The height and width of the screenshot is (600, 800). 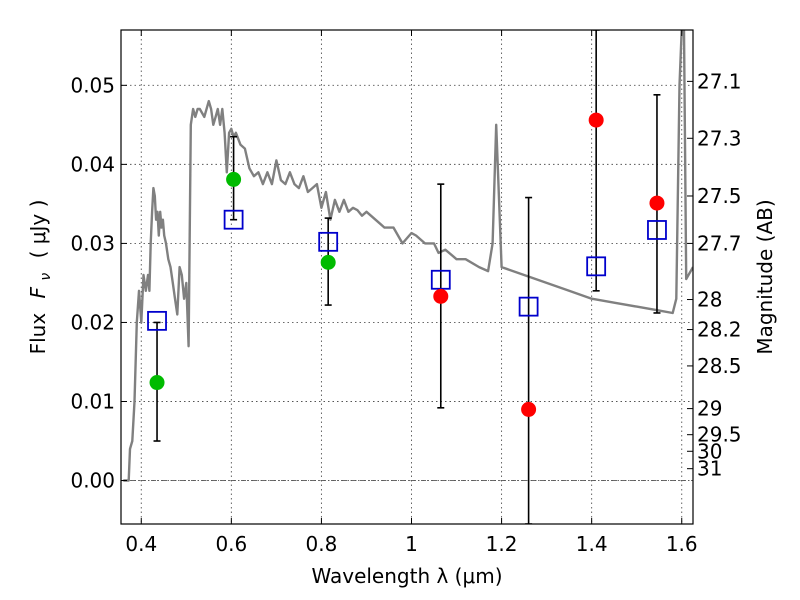 What do you see at coordinates (46, 277) in the screenshot?
I see `y-axis-label-subscript: ν` at bounding box center [46, 277].